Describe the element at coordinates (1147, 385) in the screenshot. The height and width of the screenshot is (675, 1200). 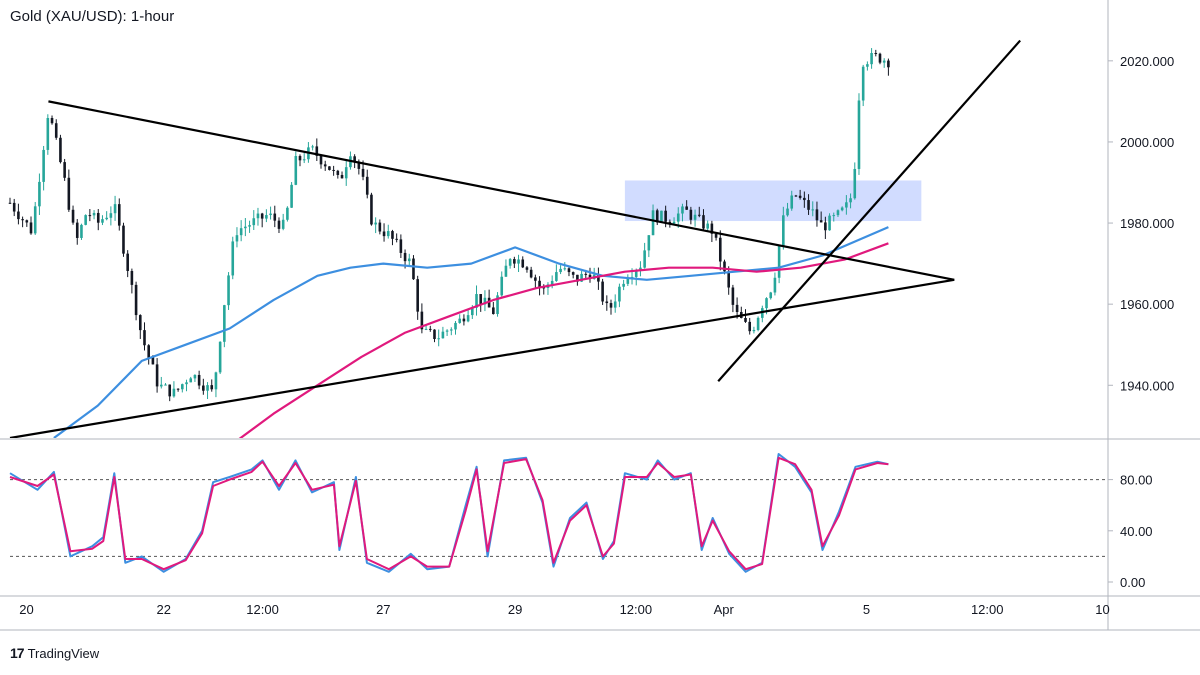
I see `price-tick-label: 1940.000` at that location.